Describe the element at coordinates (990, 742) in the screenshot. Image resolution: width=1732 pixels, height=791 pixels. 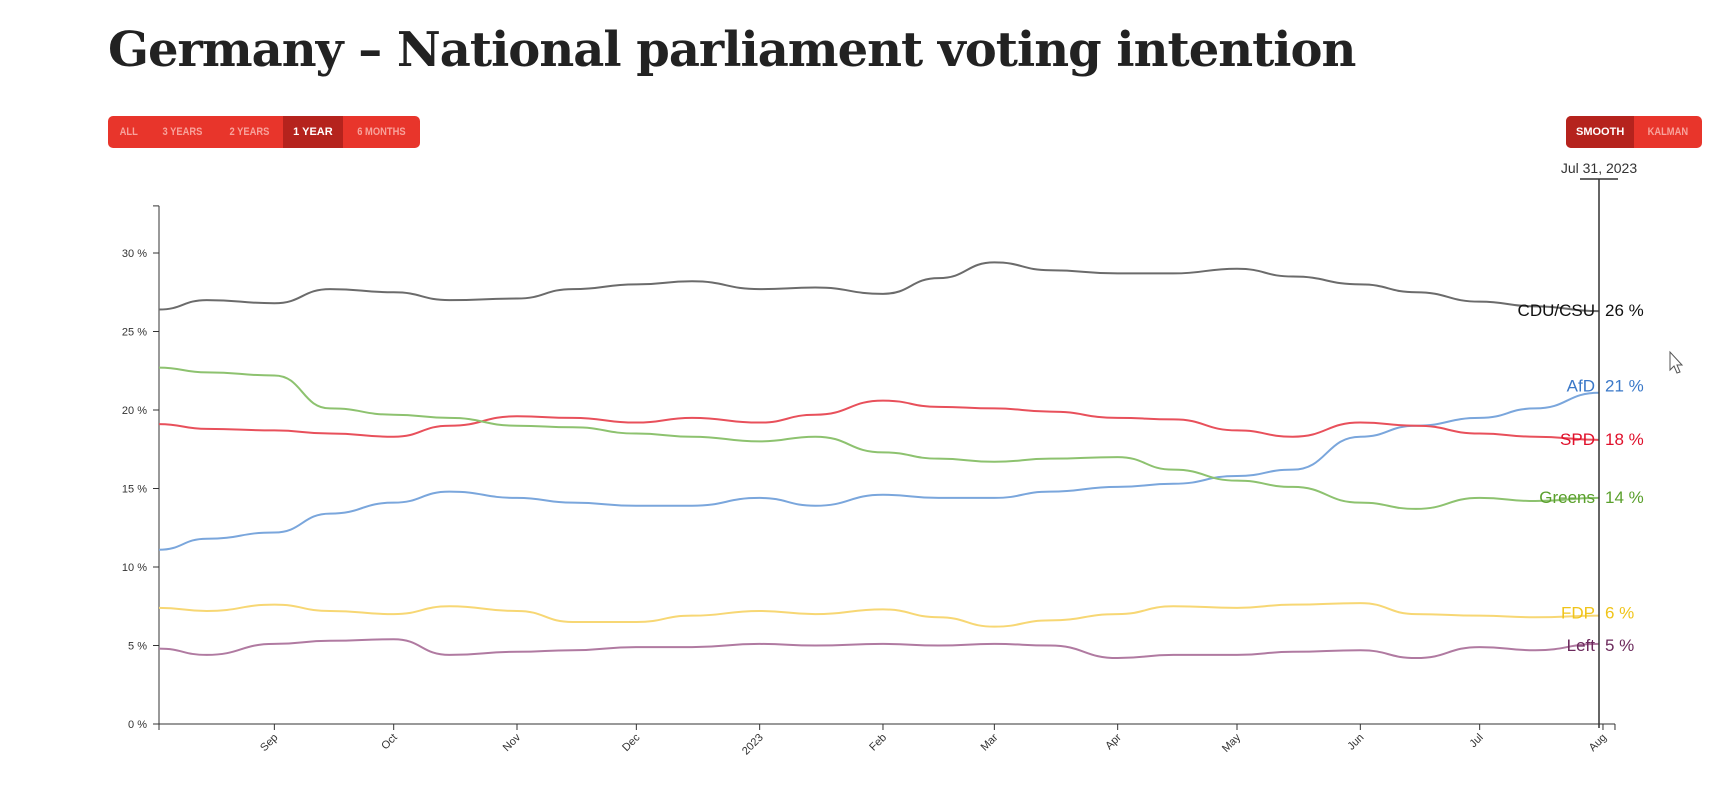
I see `x-tick-label: Mar` at that location.